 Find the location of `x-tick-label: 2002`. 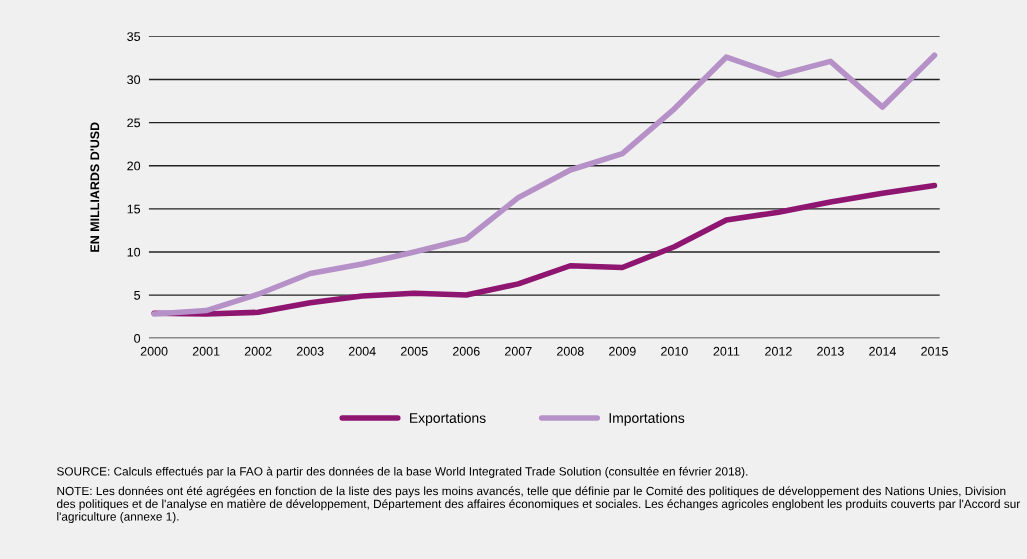

x-tick-label: 2002 is located at coordinates (258, 351).